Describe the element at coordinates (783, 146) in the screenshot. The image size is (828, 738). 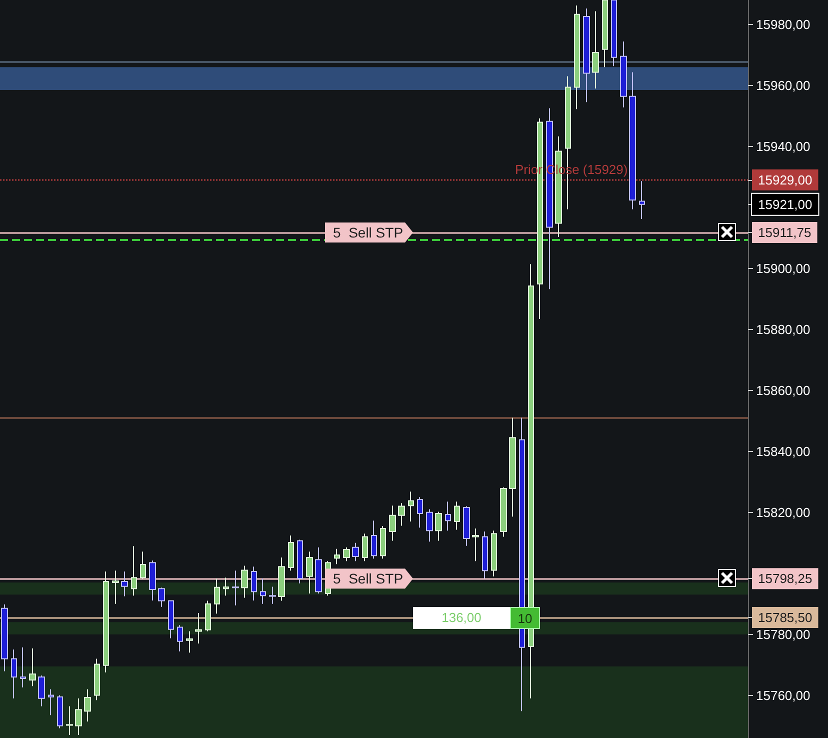
I see `y-tick-label: 15940,00` at that location.